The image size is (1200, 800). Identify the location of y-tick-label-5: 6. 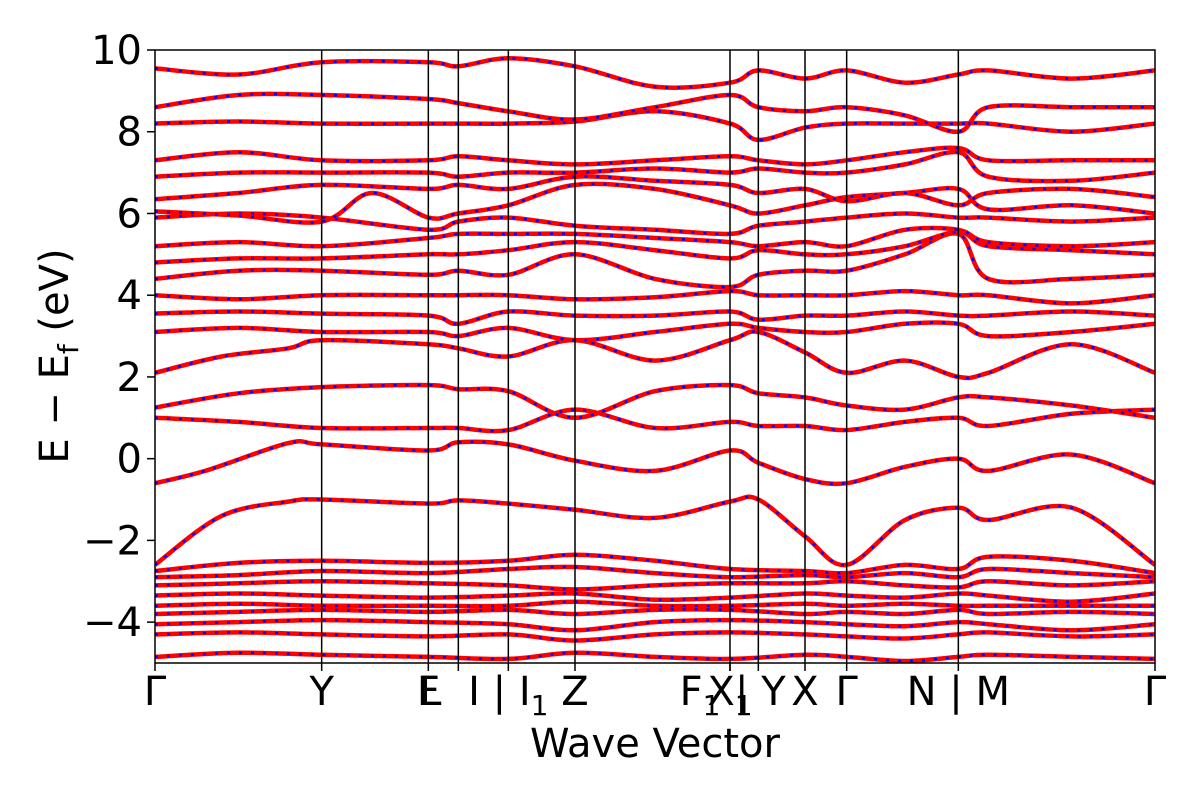
(129, 214).